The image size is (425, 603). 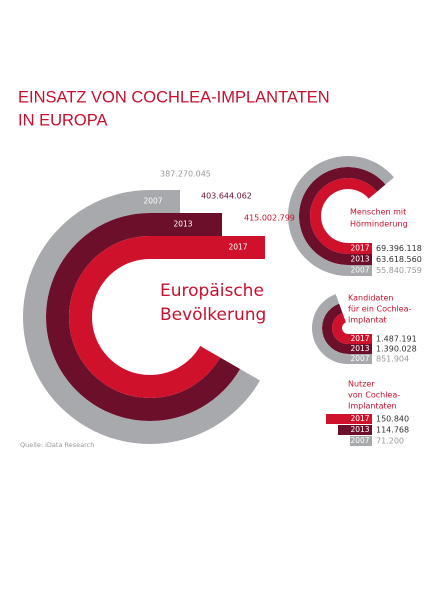 What do you see at coordinates (361, 384) in the screenshot?
I see `group-label: Nutzer` at bounding box center [361, 384].